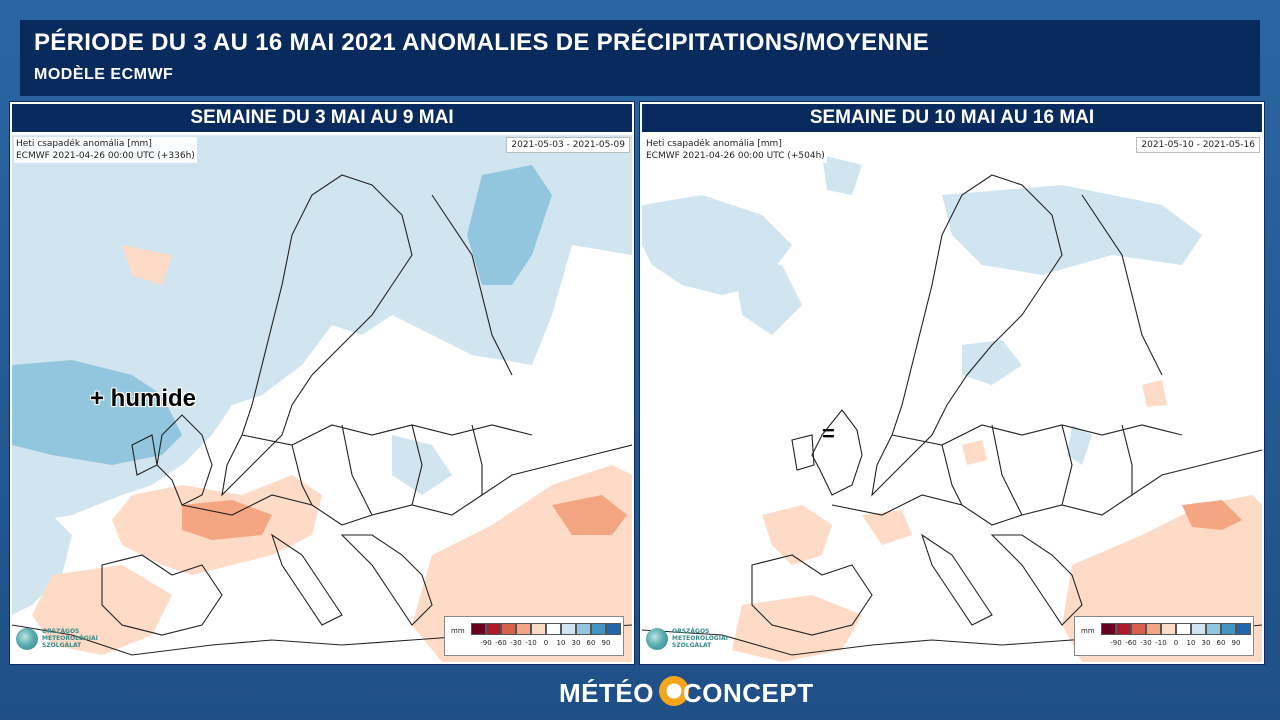  I want to click on panel-title-week1: SEMAINE DU 3 MAI AU 9 MAI, so click(322, 118).